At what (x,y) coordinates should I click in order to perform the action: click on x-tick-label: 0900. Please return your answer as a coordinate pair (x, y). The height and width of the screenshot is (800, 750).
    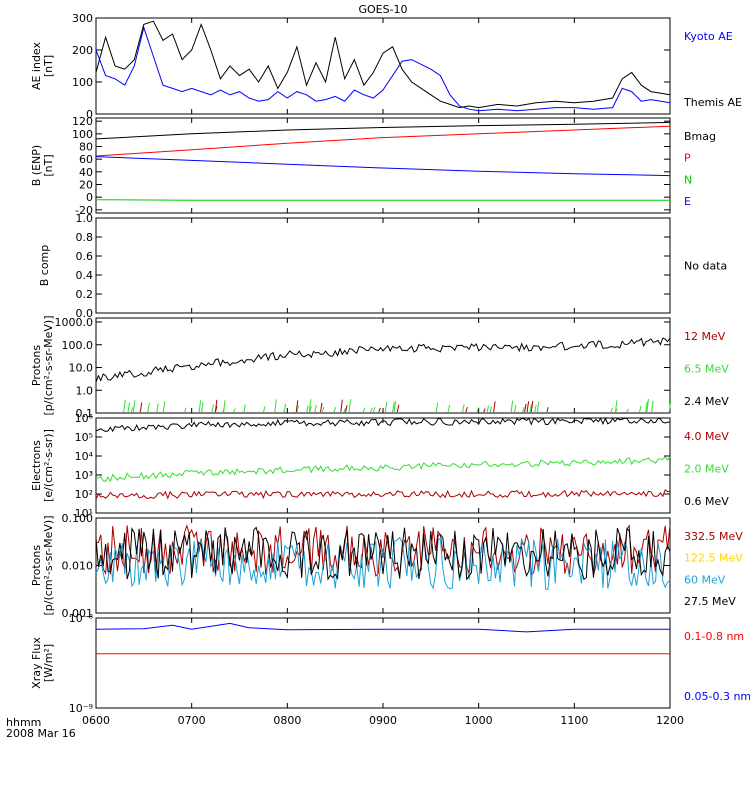
    Looking at the image, I should click on (383, 720).